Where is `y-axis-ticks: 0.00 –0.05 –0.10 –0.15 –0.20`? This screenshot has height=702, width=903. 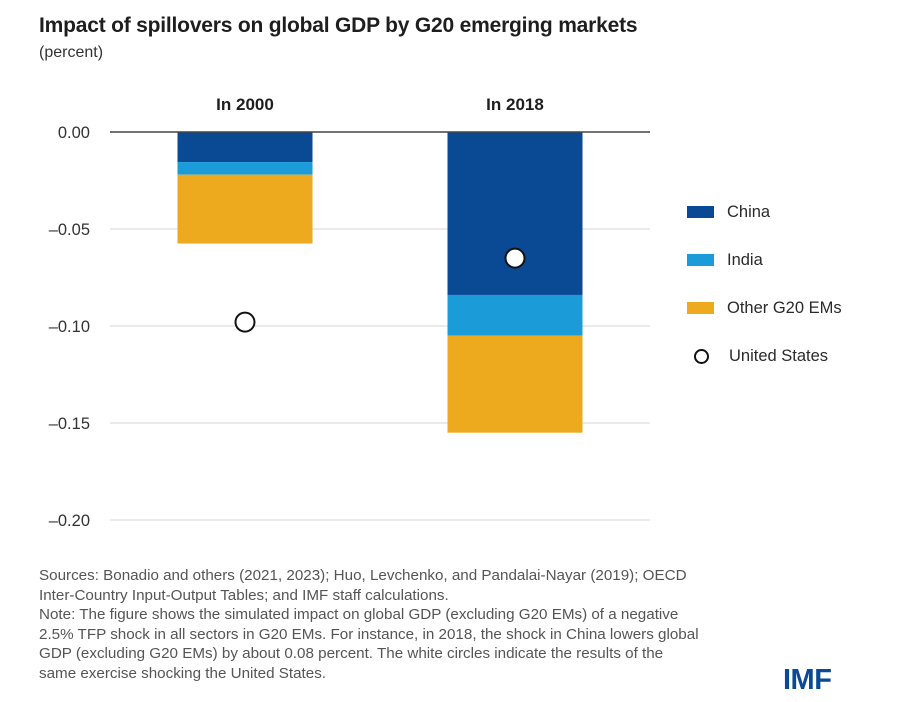 y-axis-ticks: 0.00 –0.05 –0.10 –0.15 –0.20 is located at coordinates (69, 327).